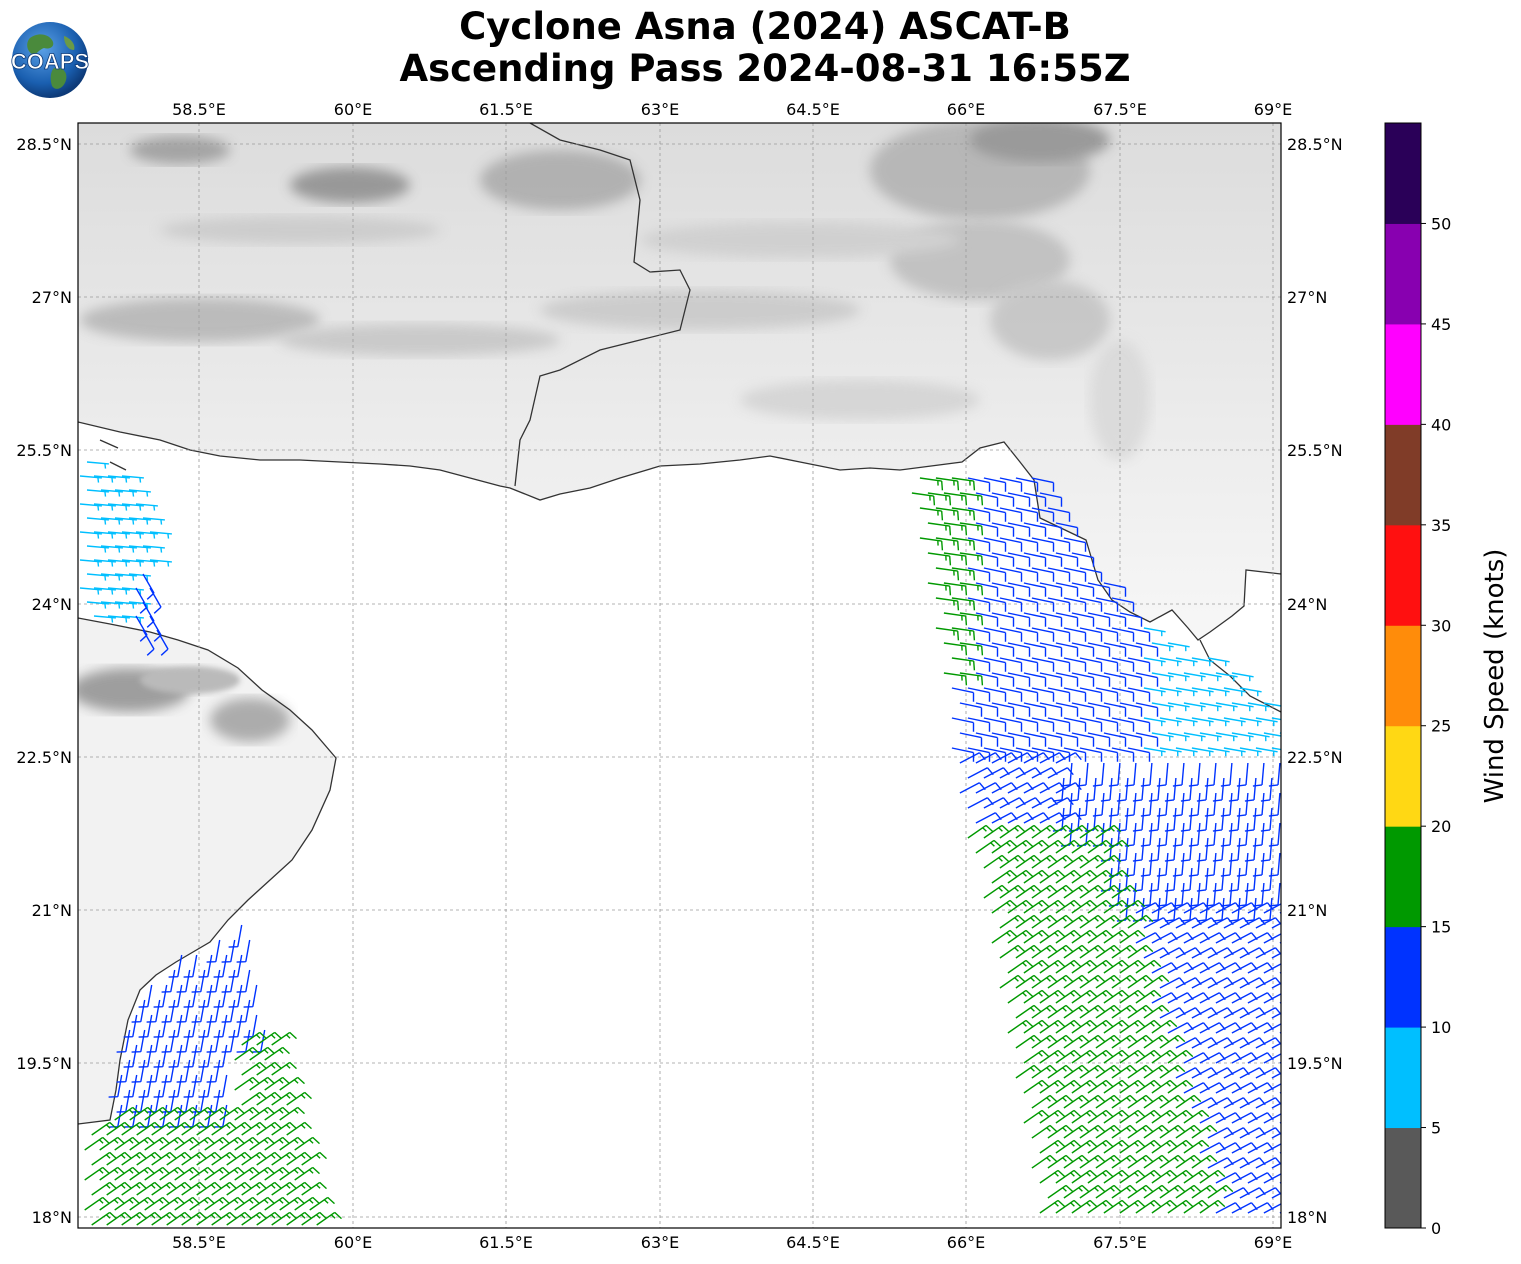  What do you see at coordinates (44, 144) in the screenshot?
I see `lat-tick-left: 28.5°N` at bounding box center [44, 144].